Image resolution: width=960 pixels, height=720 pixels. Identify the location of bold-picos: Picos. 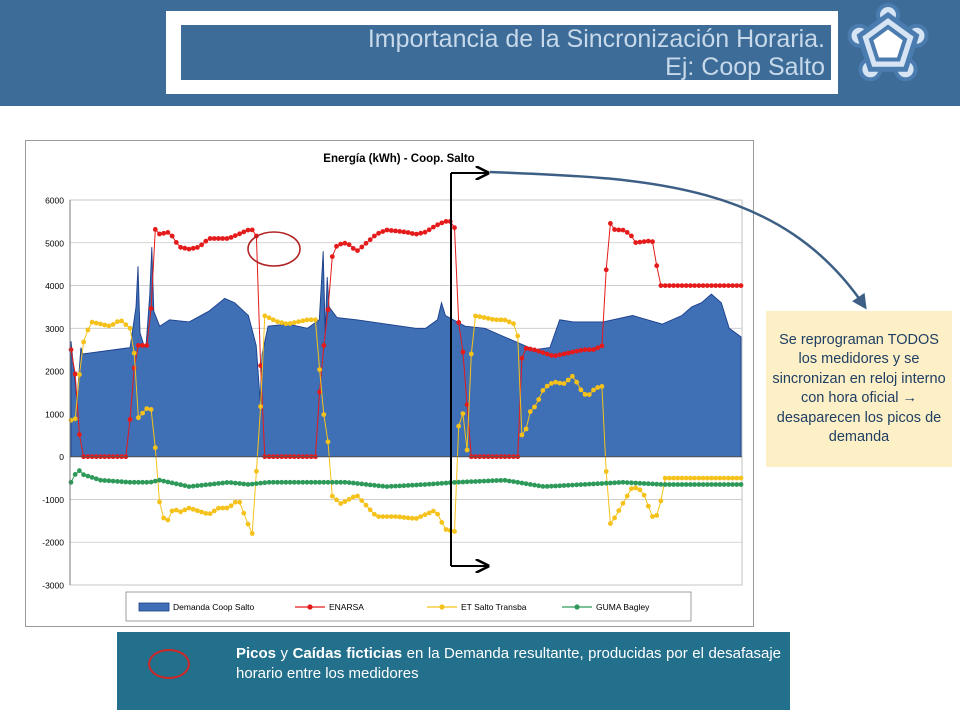
(256, 653).